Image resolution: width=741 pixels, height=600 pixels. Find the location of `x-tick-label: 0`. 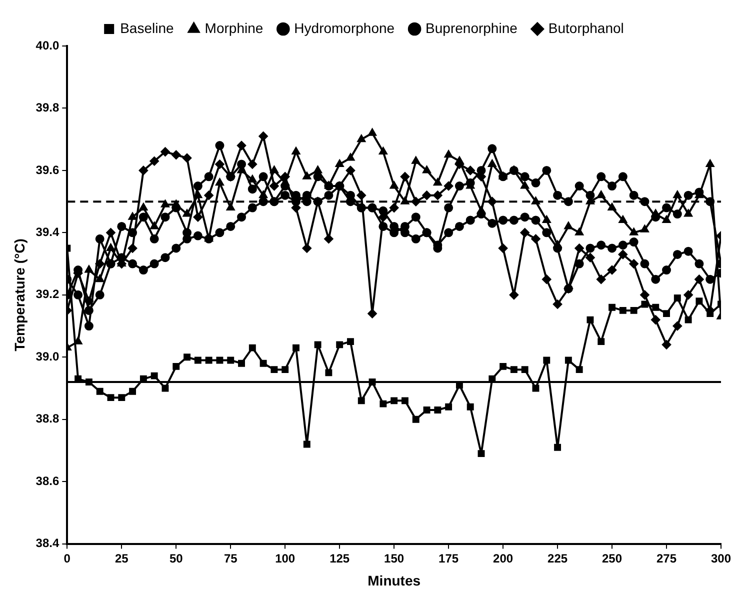

x-tick-label: 0 is located at coordinates (67, 558).